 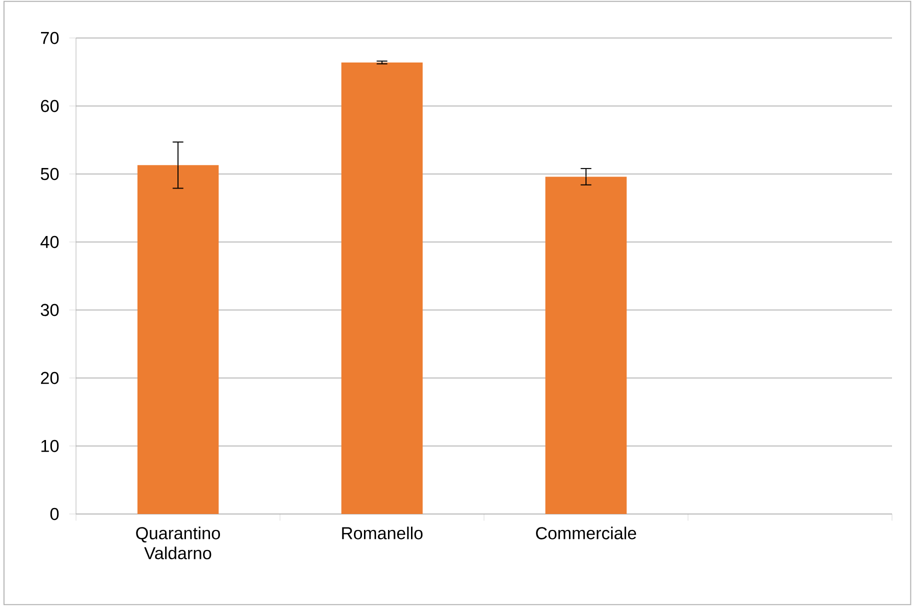 What do you see at coordinates (49, 106) in the screenshot?
I see `y-tick-label: 60` at bounding box center [49, 106].